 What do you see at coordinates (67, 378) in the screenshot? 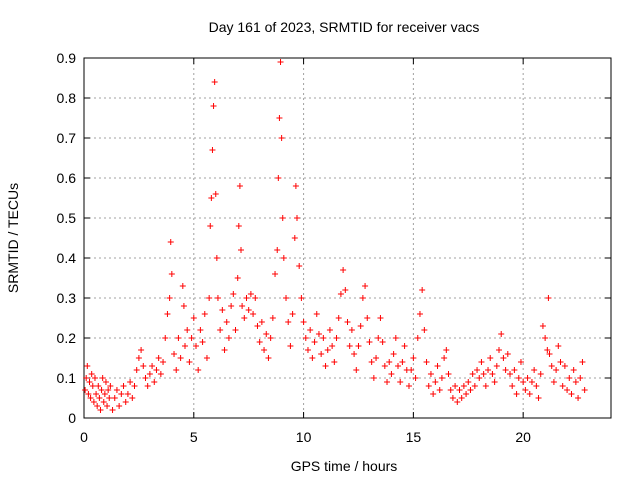
I see `y-tick-label: 0.1` at bounding box center [67, 378].